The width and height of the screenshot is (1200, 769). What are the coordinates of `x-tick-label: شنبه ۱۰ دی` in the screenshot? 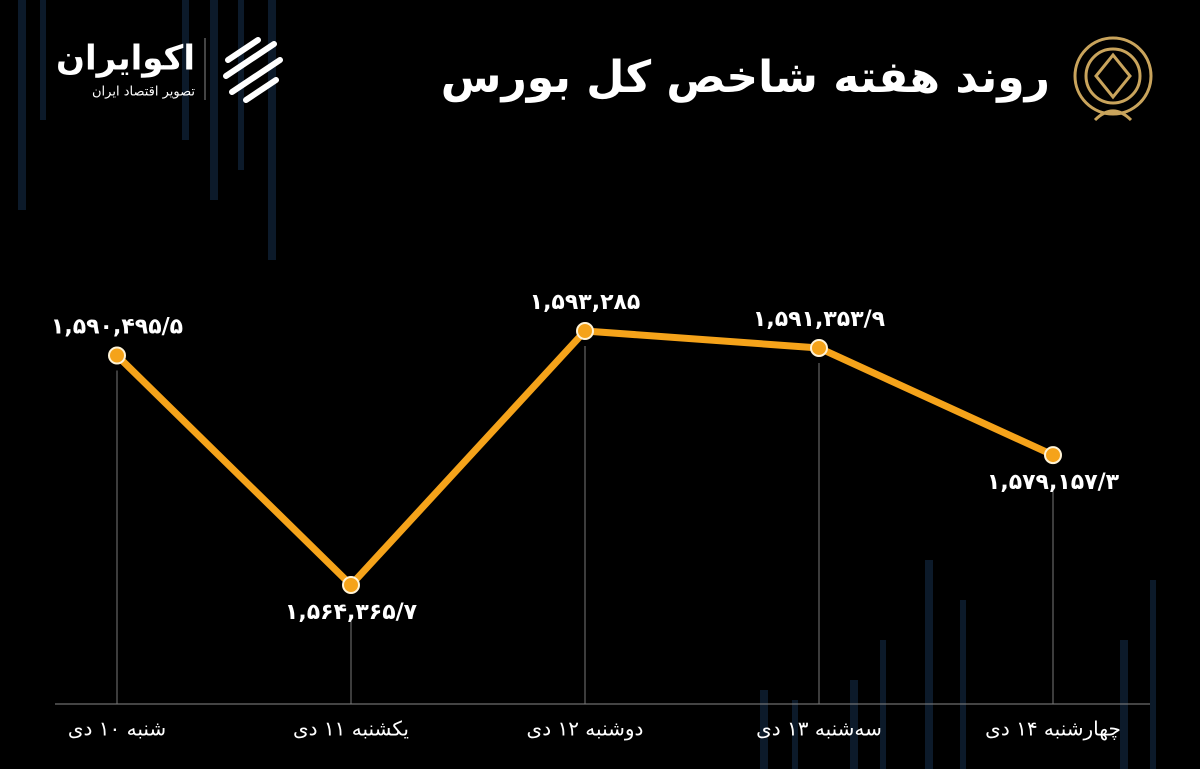 It's located at (117, 729).